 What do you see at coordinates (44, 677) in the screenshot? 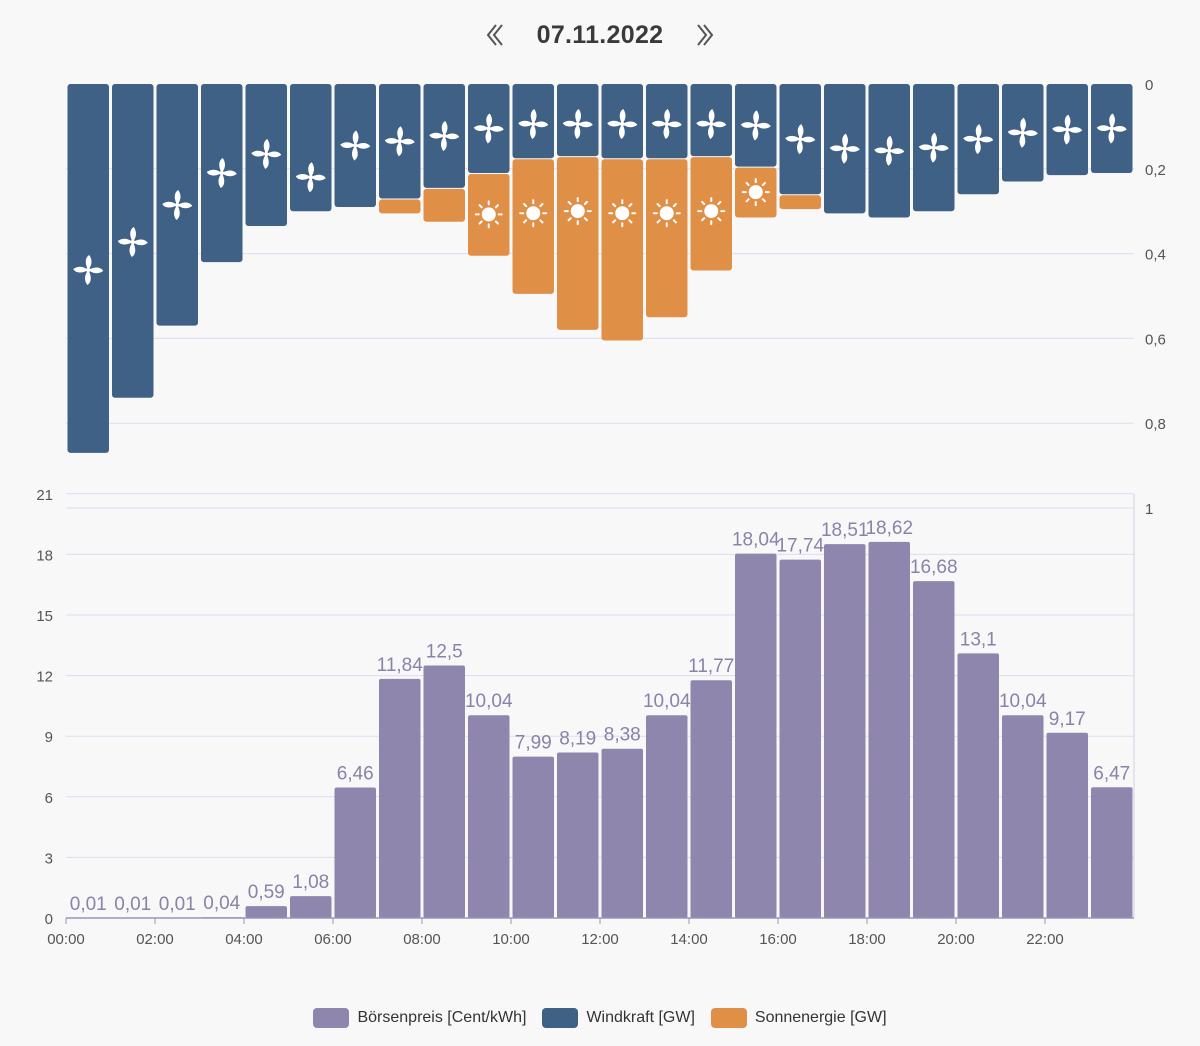
I see `price-axis-tick-label: 12` at bounding box center [44, 677].